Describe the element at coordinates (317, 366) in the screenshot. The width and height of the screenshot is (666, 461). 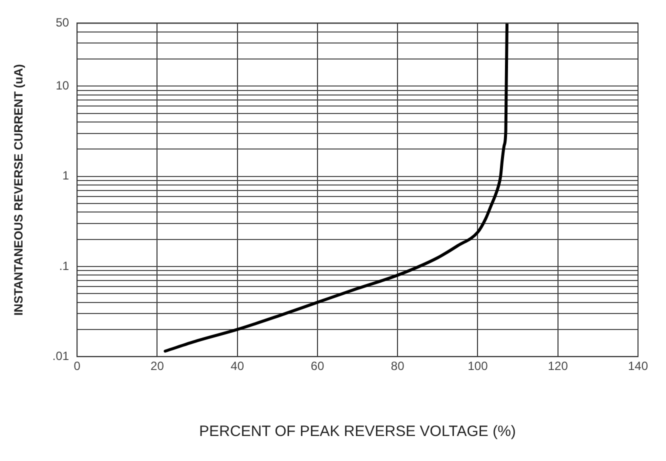
I see `x-tick-label: 60` at that location.